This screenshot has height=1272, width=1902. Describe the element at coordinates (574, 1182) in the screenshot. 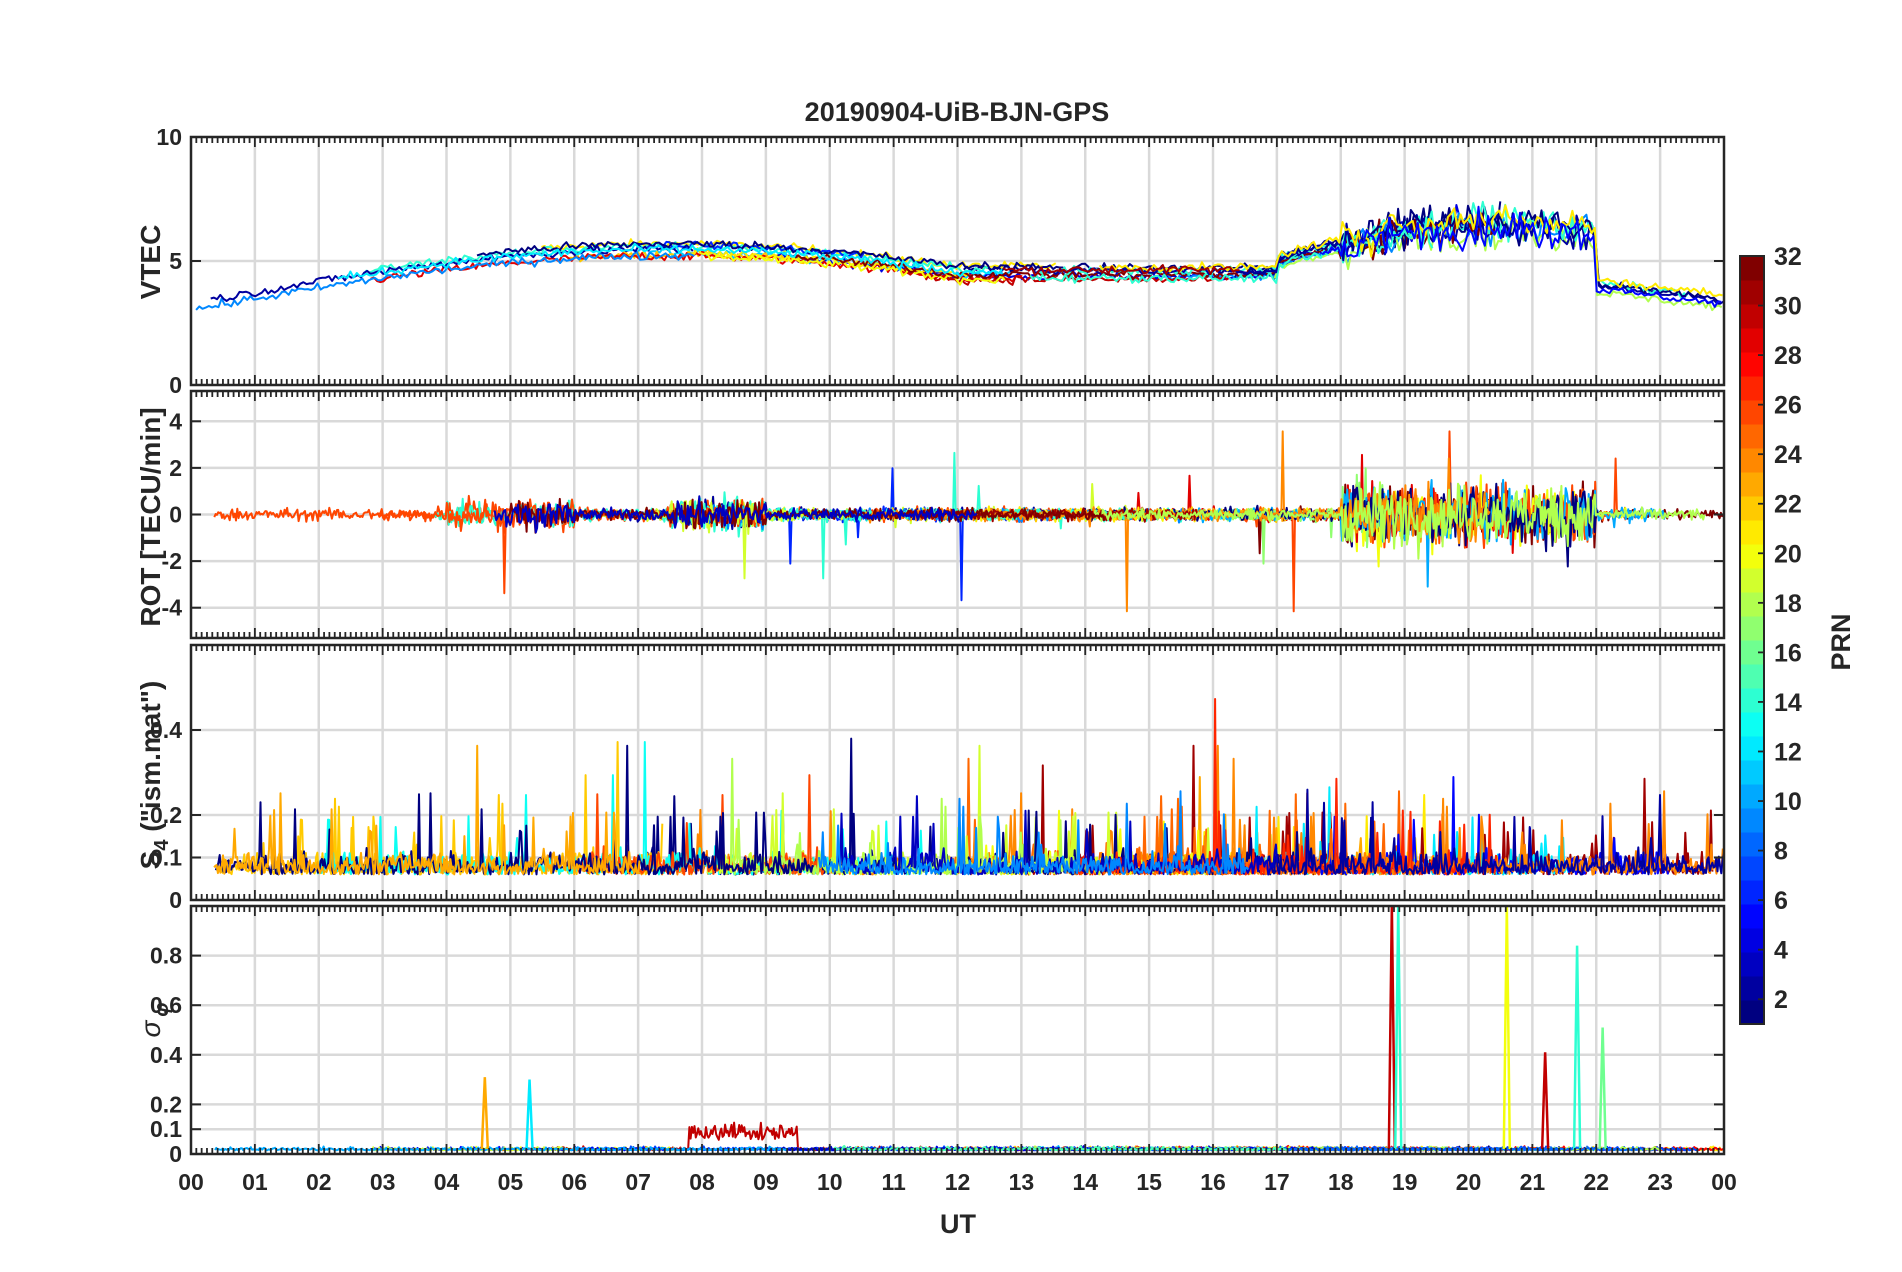

I see `x-tick-label: 06` at that location.